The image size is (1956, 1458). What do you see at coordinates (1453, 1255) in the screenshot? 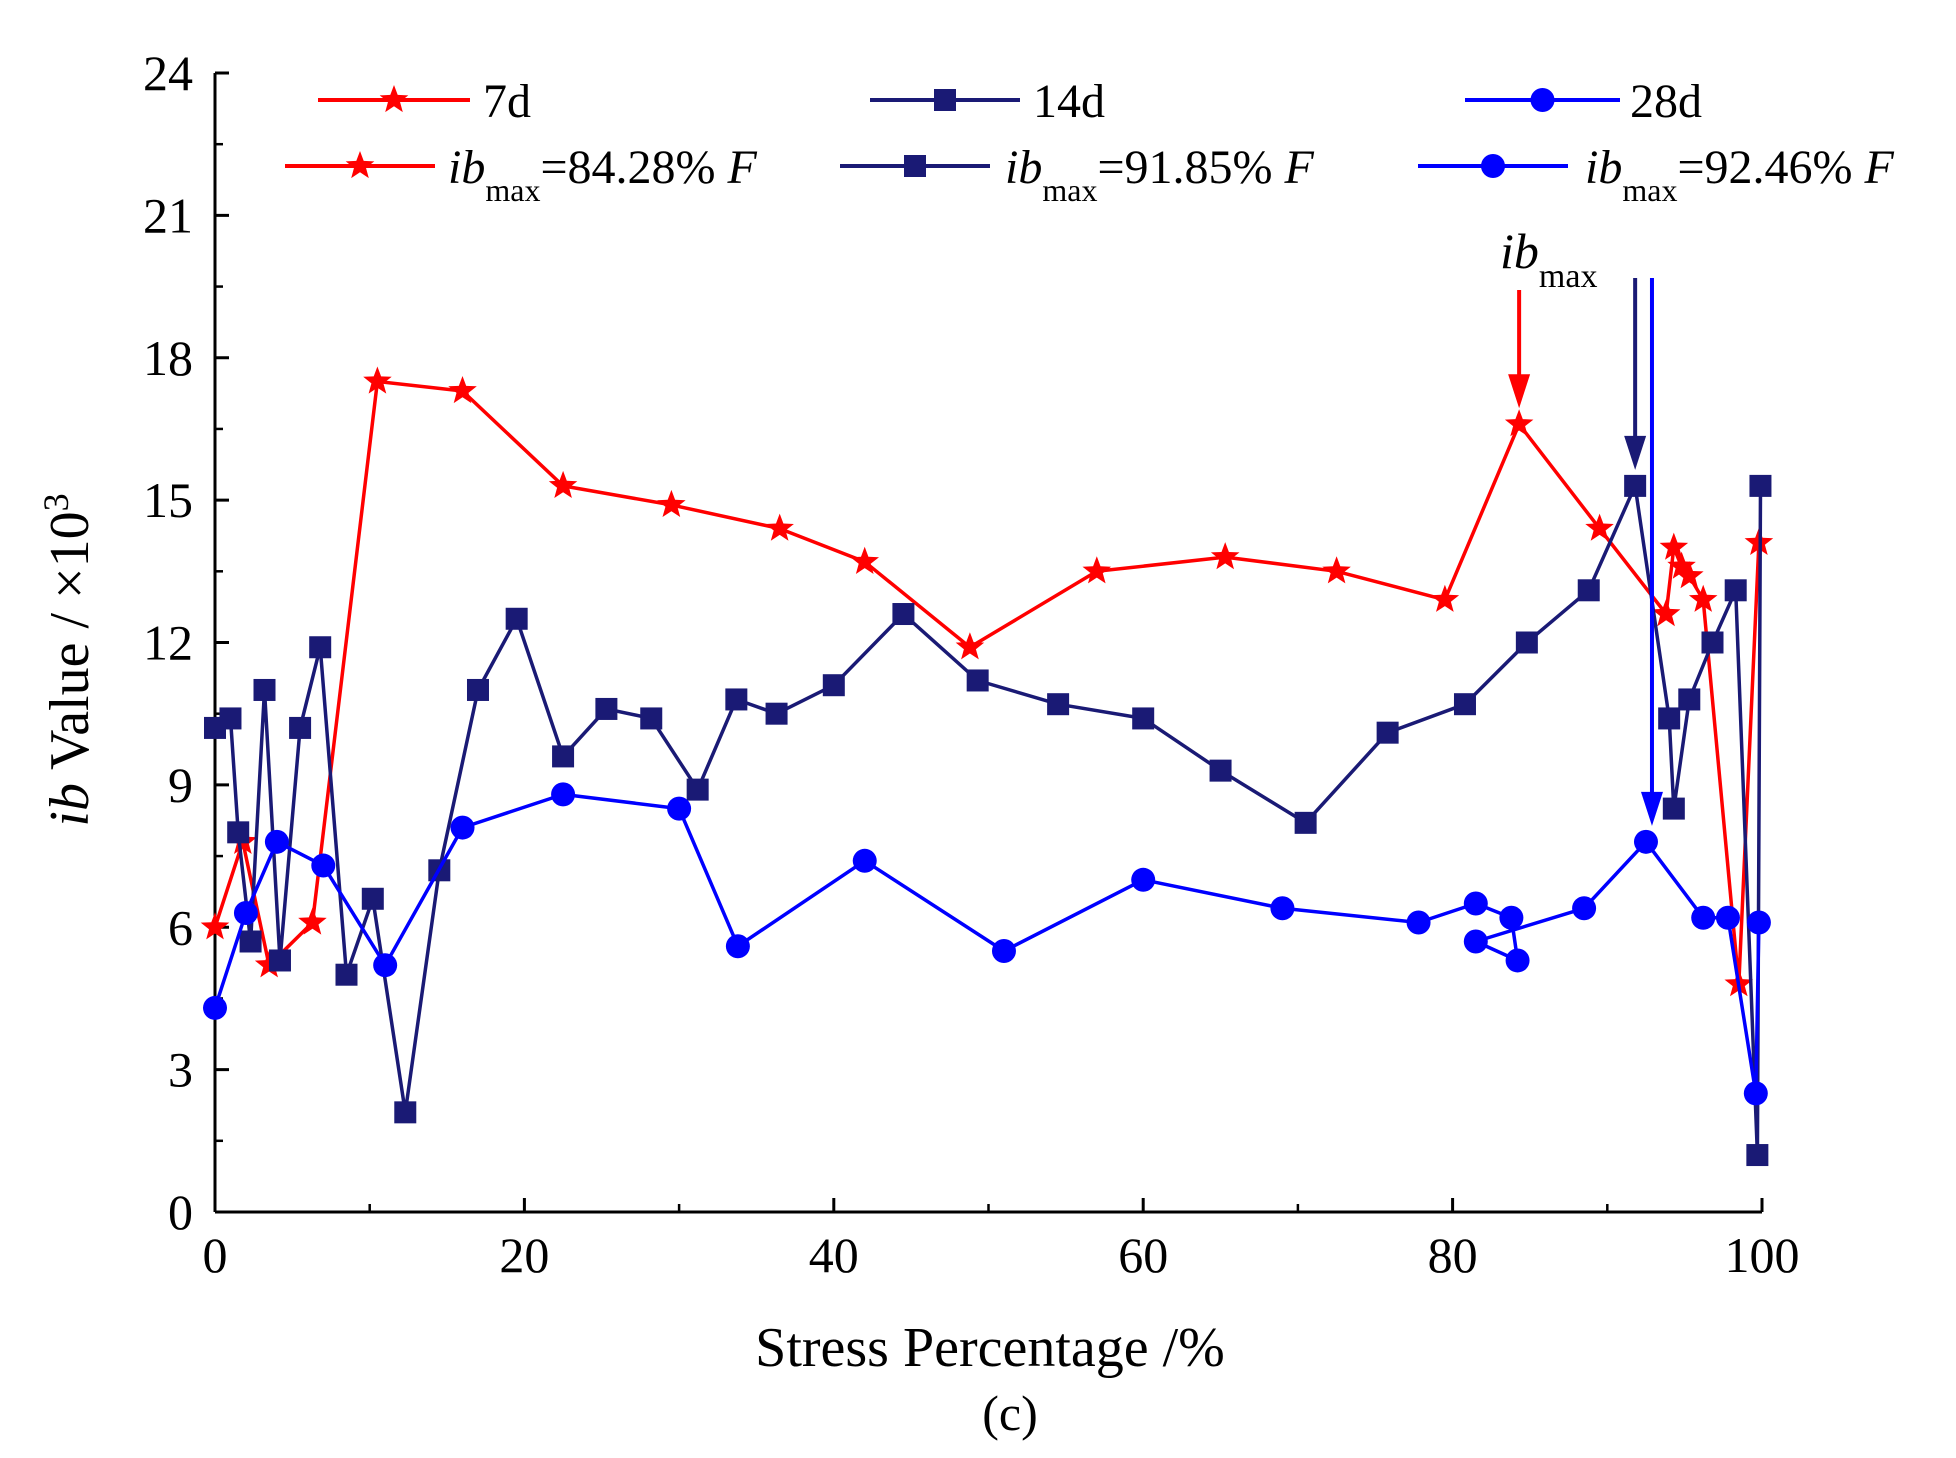
I see `x-tick-label: 80` at bounding box center [1453, 1255].